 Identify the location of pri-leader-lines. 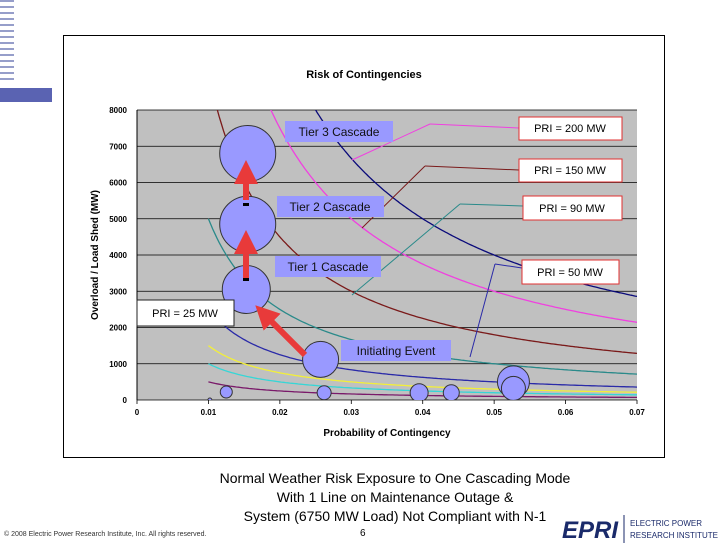
(437, 240).